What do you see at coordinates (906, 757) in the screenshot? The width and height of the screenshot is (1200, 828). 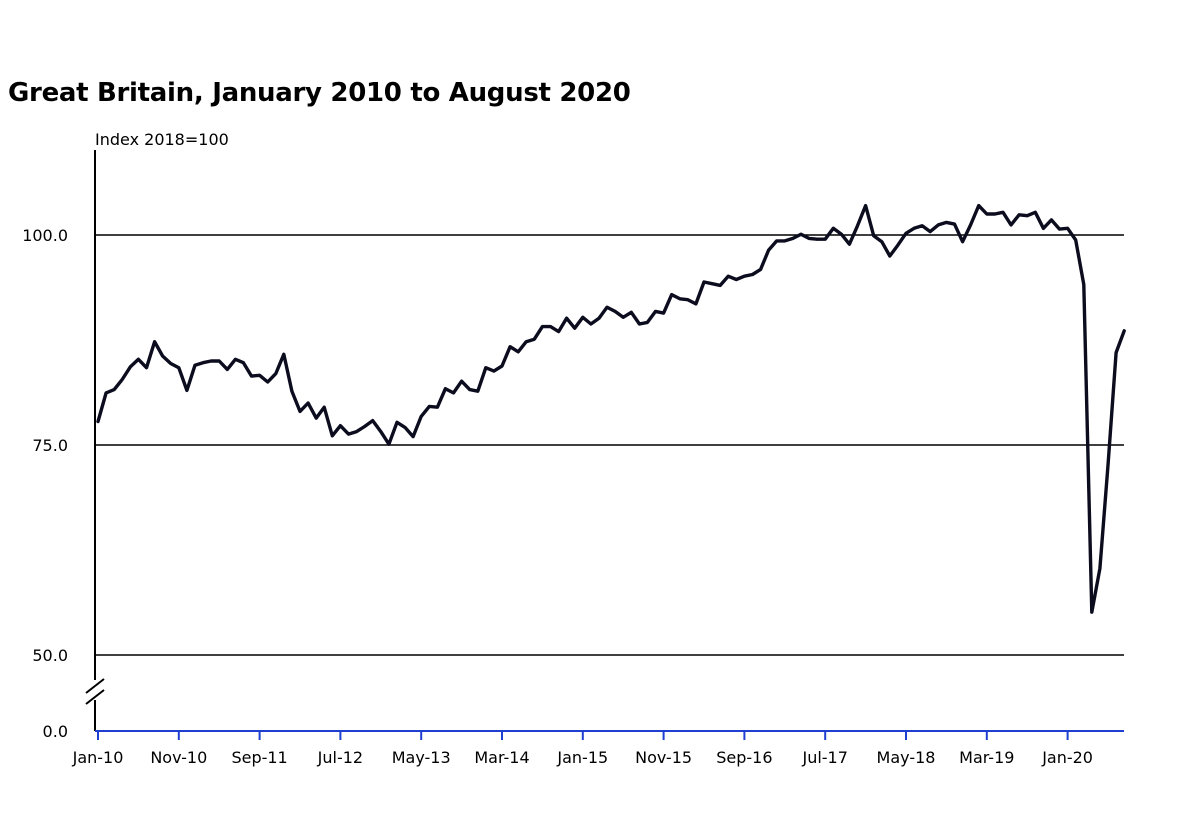 I see `x-tick-label: May-18` at bounding box center [906, 757].